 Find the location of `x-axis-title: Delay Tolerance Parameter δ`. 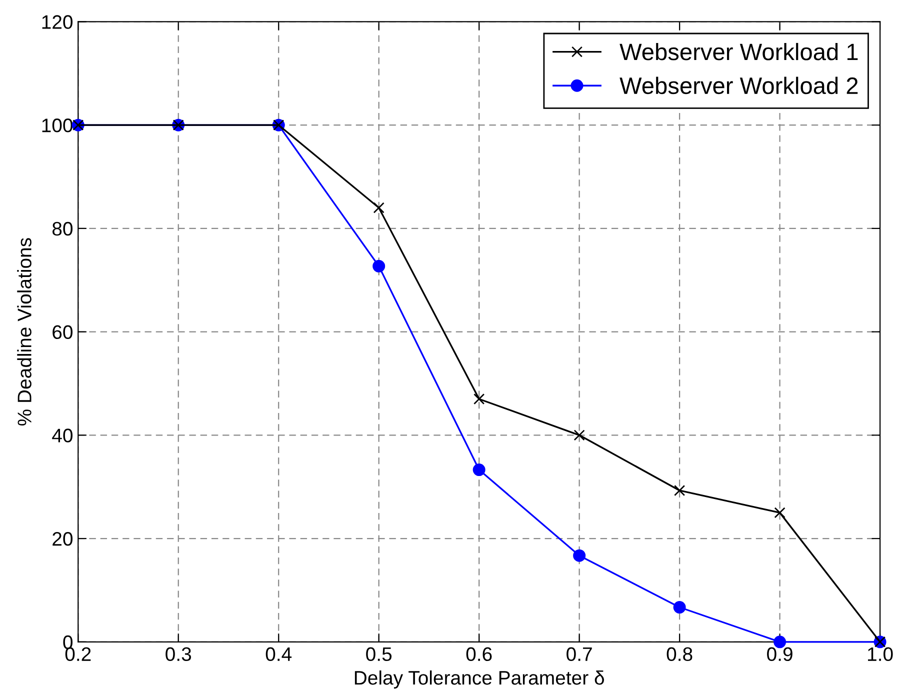

x-axis-title: Delay Tolerance Parameter δ is located at coordinates (479, 679).